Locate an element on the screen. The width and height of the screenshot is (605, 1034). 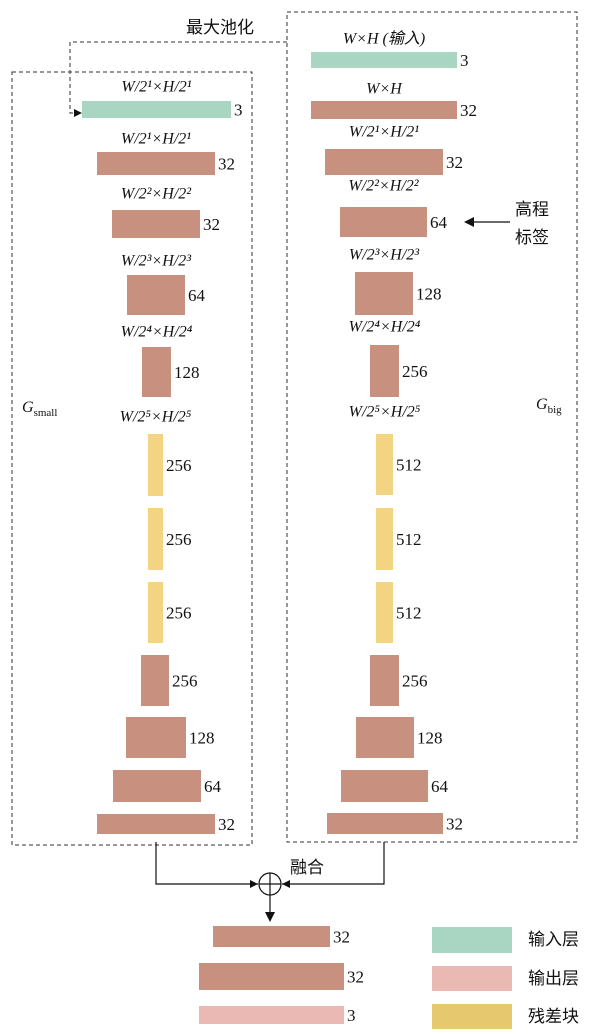
pool-arrowhead is located at coordinates (78, 113).